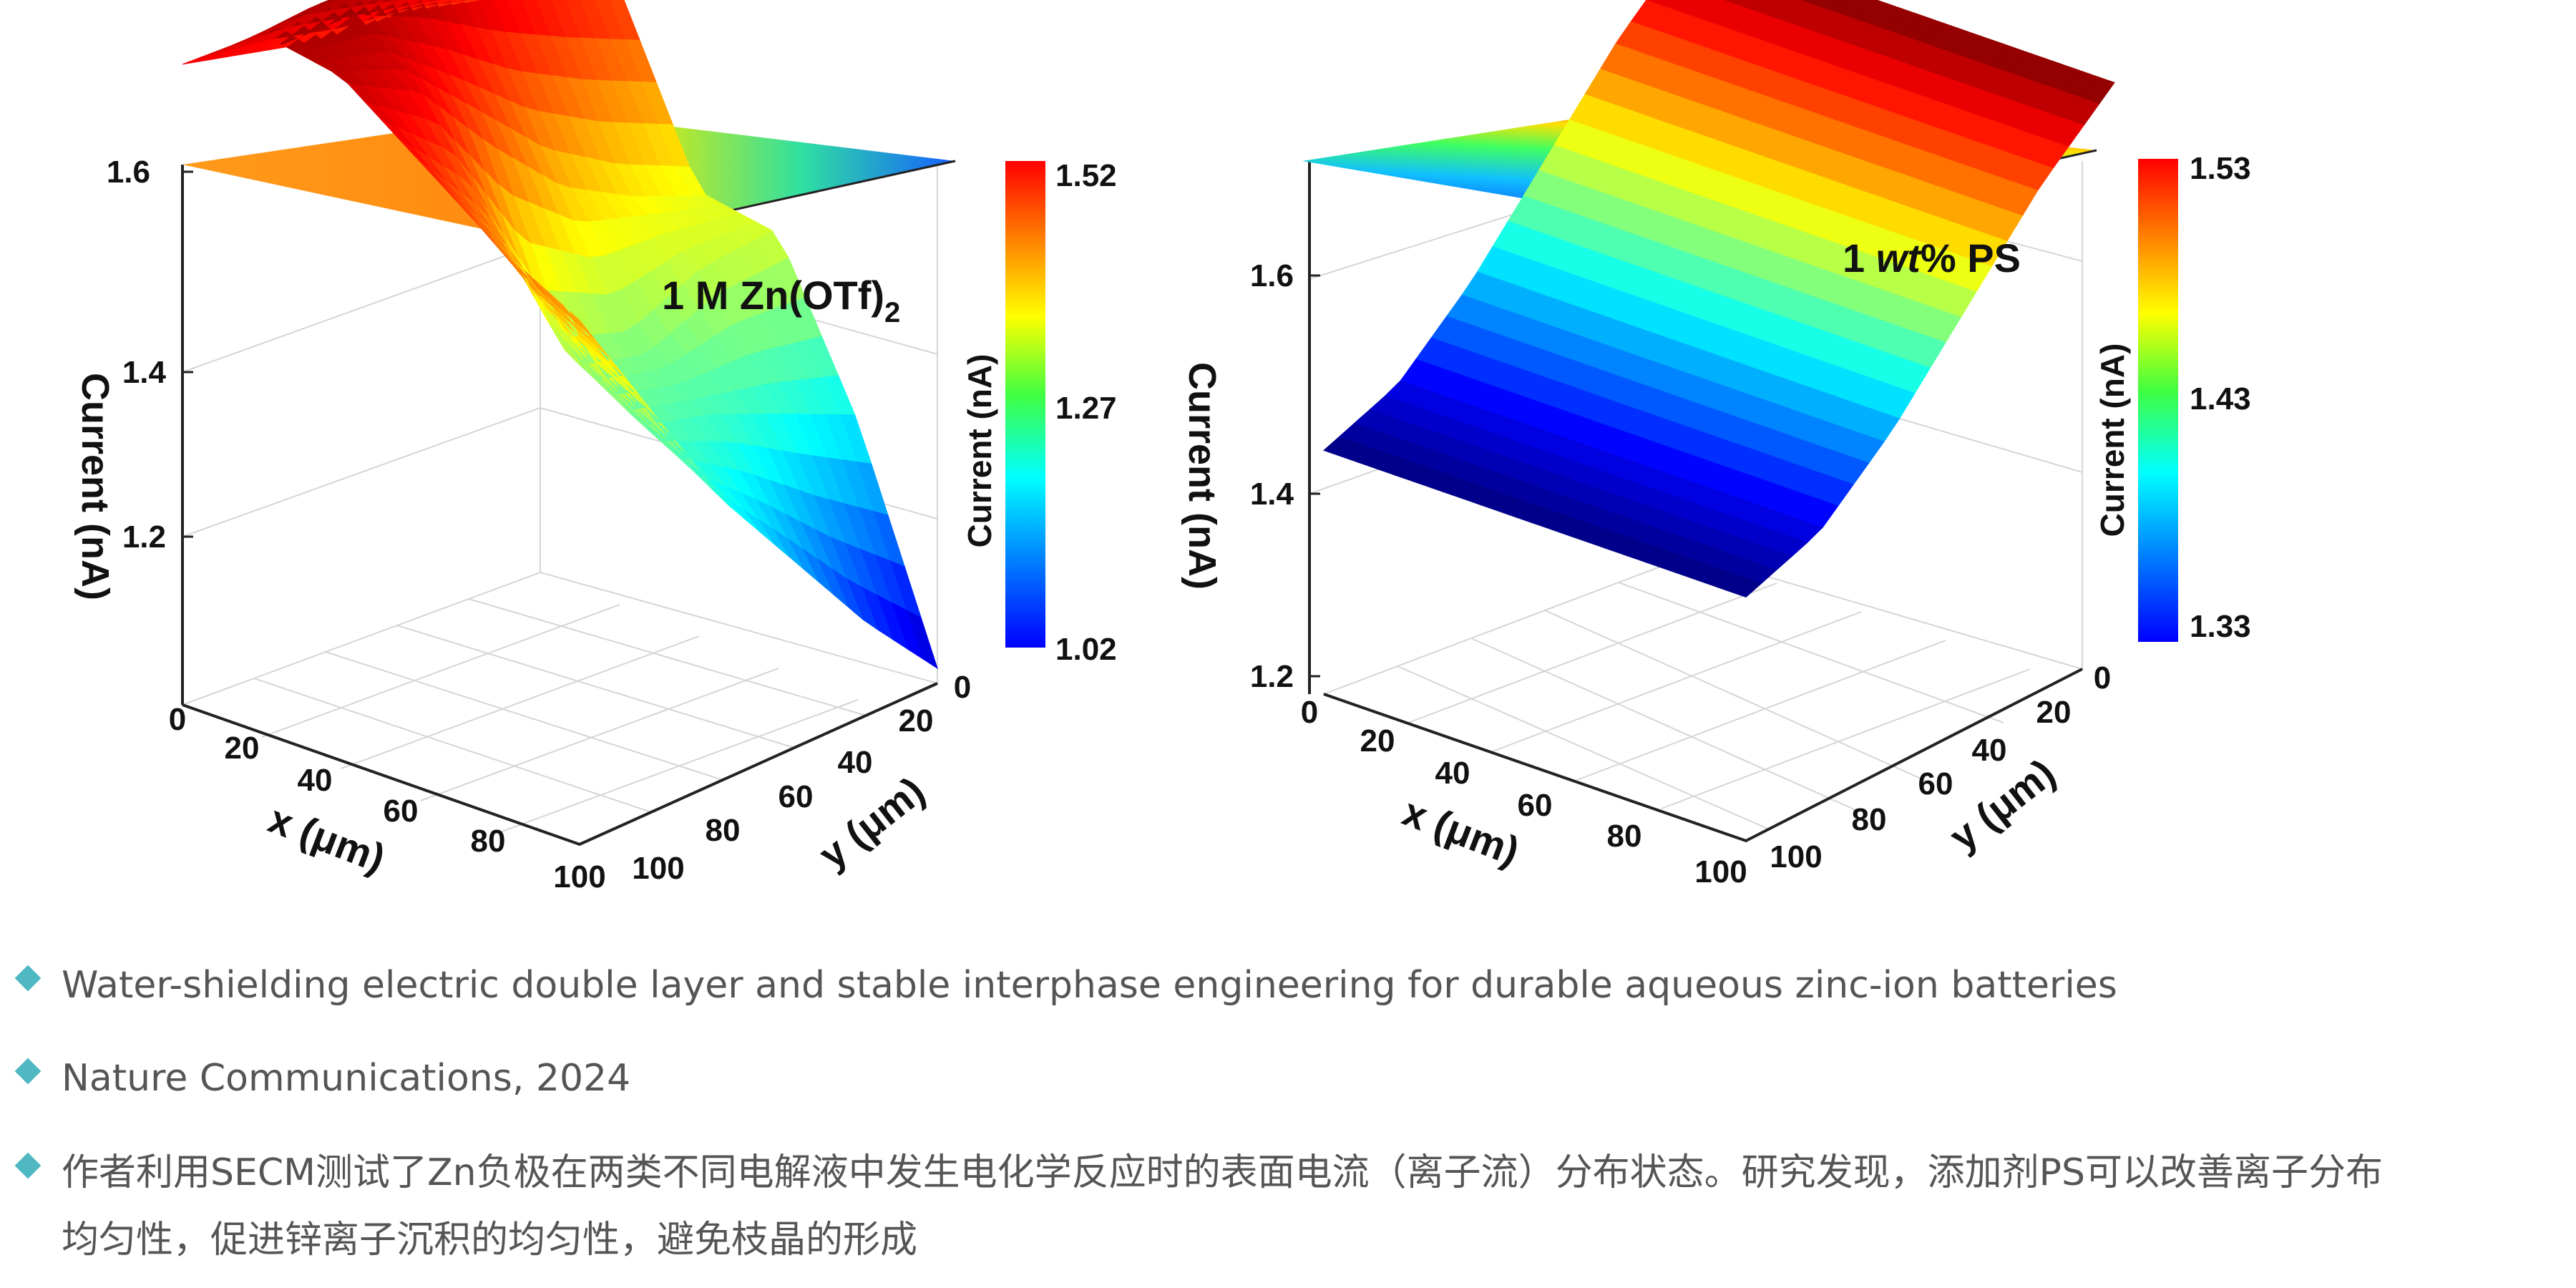 The image size is (2576, 1288). I want to click on left-colorbar-label: Current (nA), so click(979, 451).